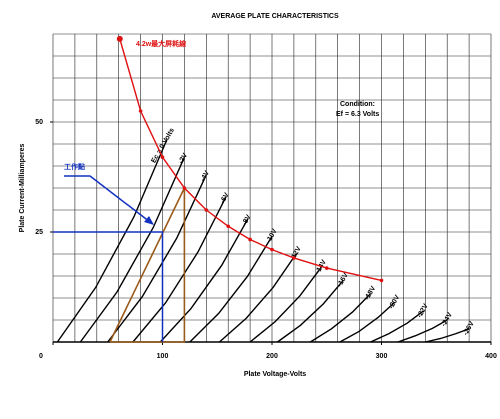 The width and height of the screenshot is (500, 419). What do you see at coordinates (275, 16) in the screenshot?
I see `chart-title: AVERAGE PLATE CHARACTERISTICS` at bounding box center [275, 16].